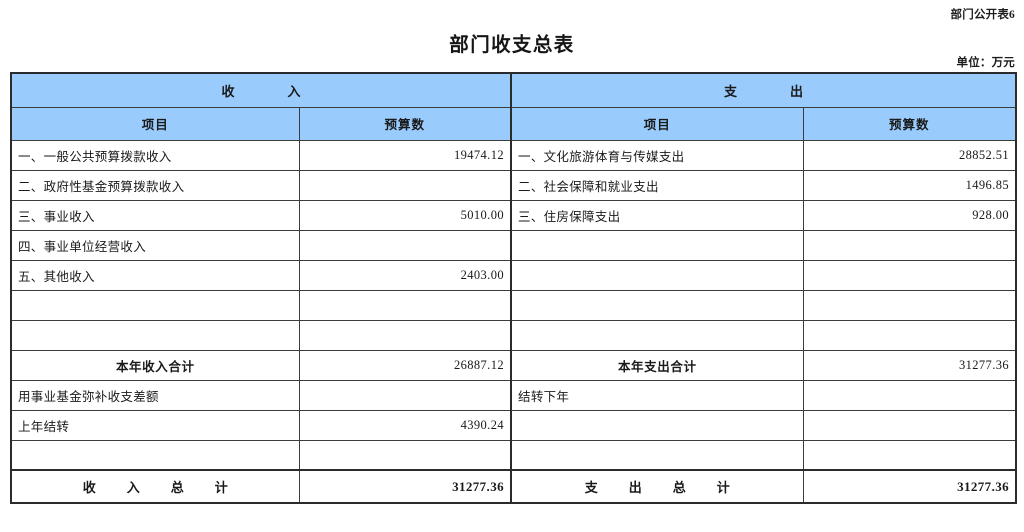  Describe the element at coordinates (155, 275) in the screenshot. I see `cell-income-item: 五、其他收入` at that location.